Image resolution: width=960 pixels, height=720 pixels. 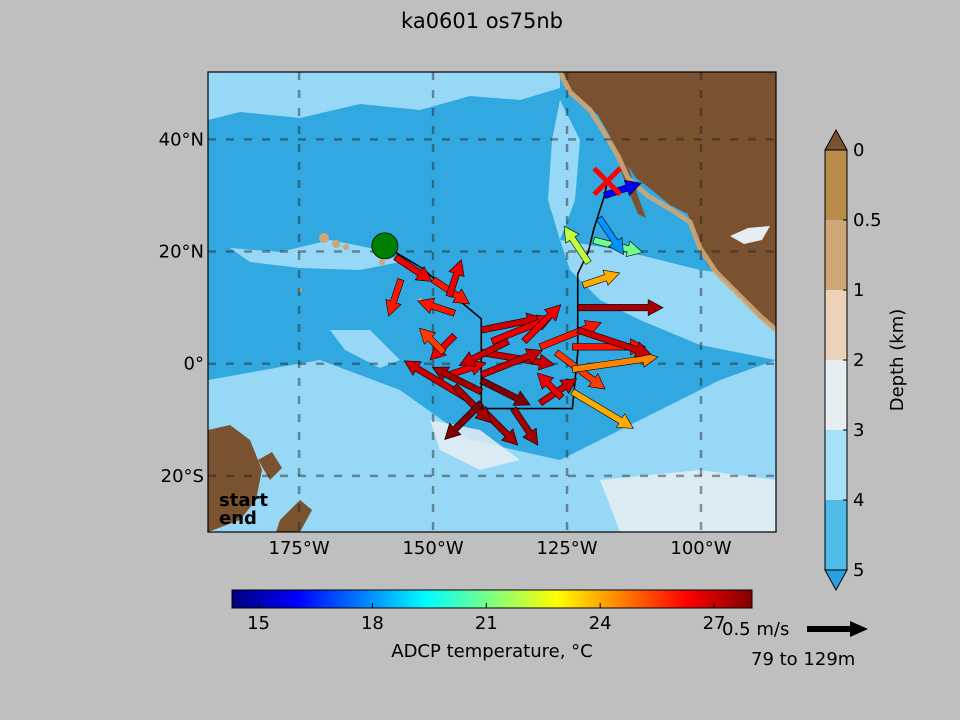 I want to click on temperature-tick-label: 18, so click(x=372, y=623).